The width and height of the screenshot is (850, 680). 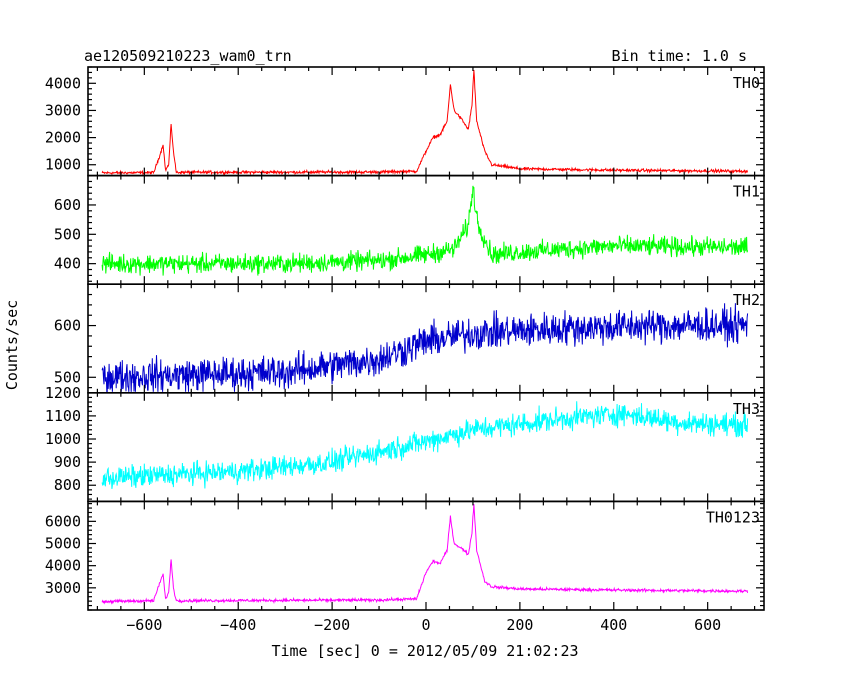 I want to click on y-tick-label: 5000, so click(x=63, y=544).